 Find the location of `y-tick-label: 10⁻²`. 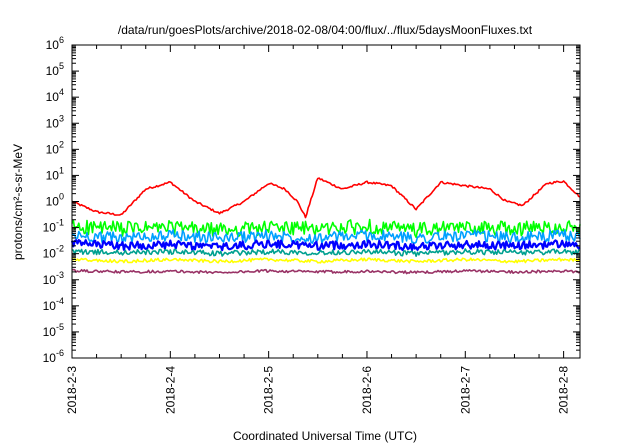

y-tick-label: 10⁻² is located at coordinates (53, 252).